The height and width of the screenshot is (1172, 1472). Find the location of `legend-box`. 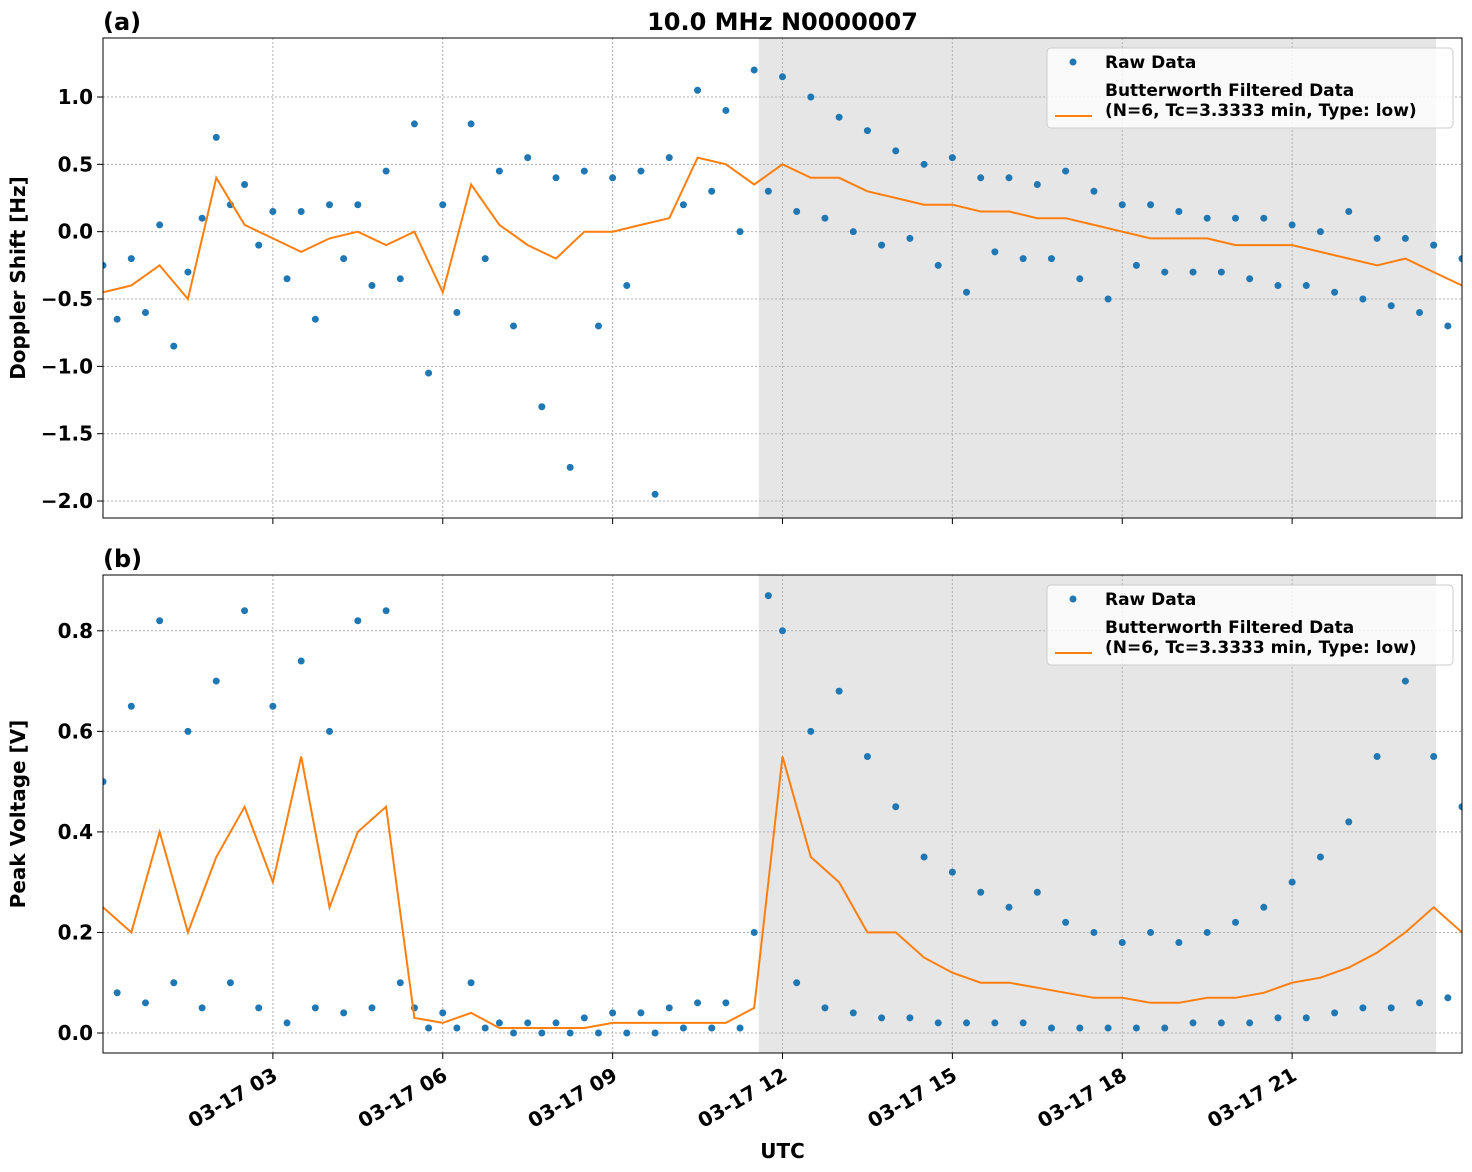

legend-box is located at coordinates (1250, 88).